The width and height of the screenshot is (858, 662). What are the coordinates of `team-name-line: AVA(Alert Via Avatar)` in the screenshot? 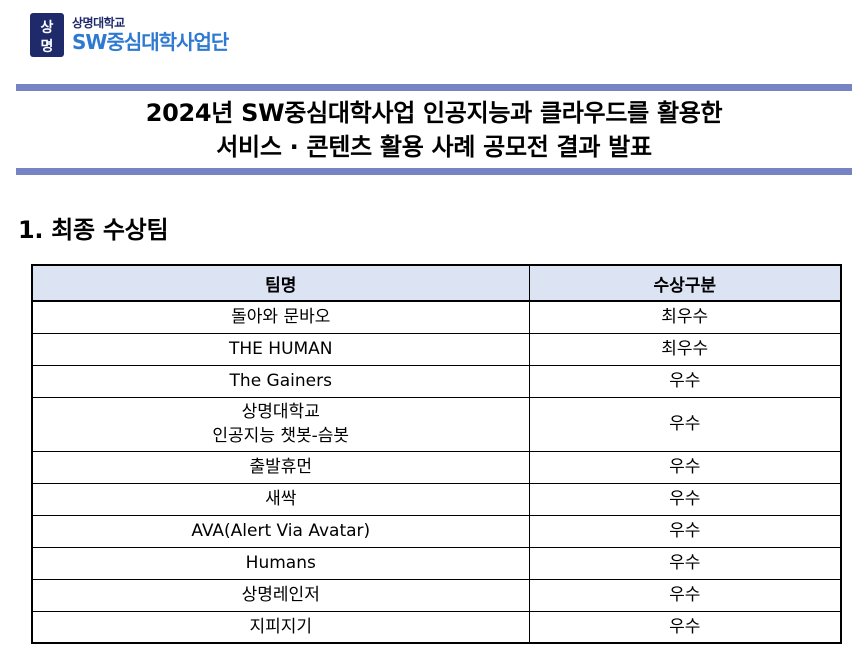 It's located at (281, 531).